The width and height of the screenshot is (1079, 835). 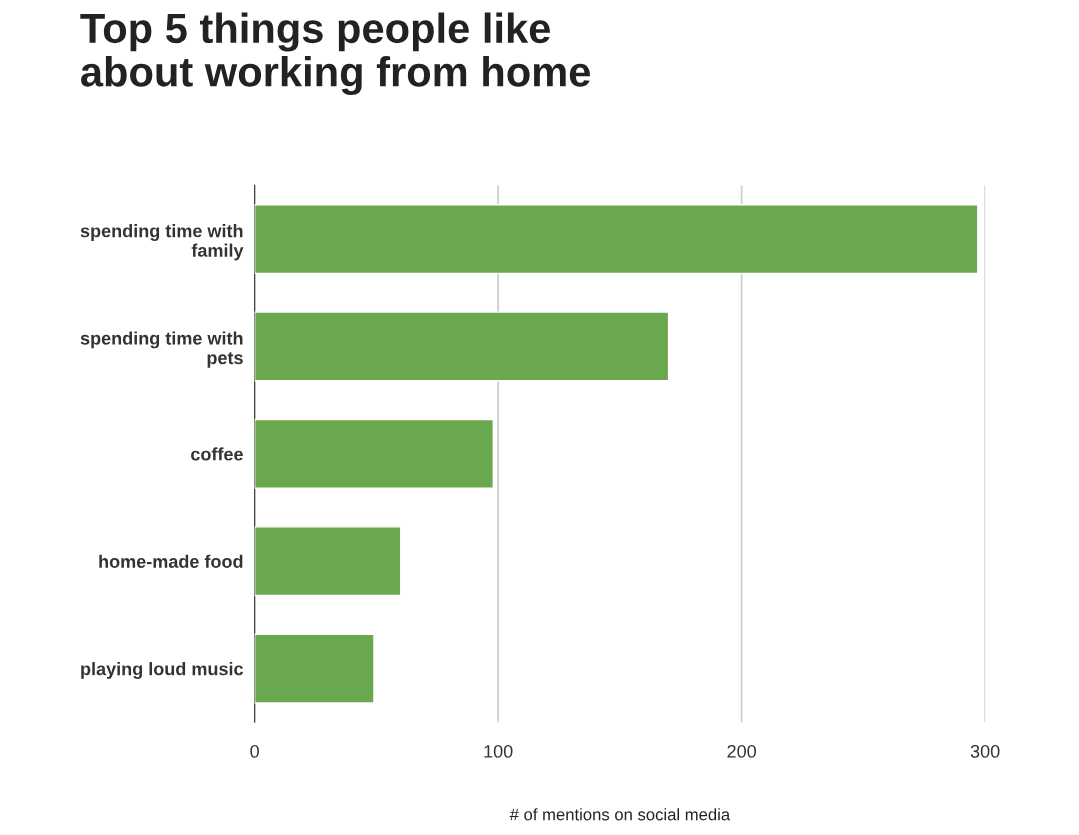 What do you see at coordinates (985, 751) in the screenshot?
I see `x-tick-label: 300` at bounding box center [985, 751].